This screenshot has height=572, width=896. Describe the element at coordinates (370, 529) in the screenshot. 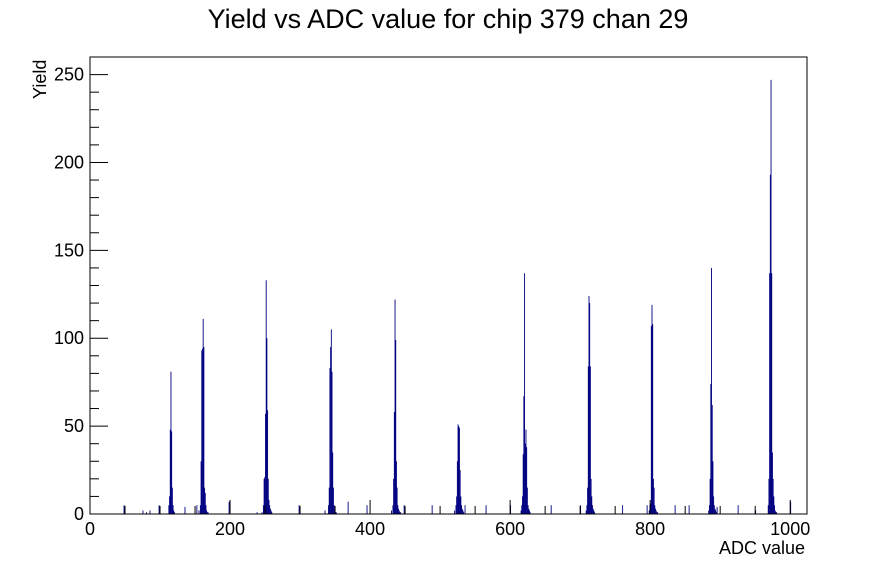

I see `x-tick-label: 400` at that location.